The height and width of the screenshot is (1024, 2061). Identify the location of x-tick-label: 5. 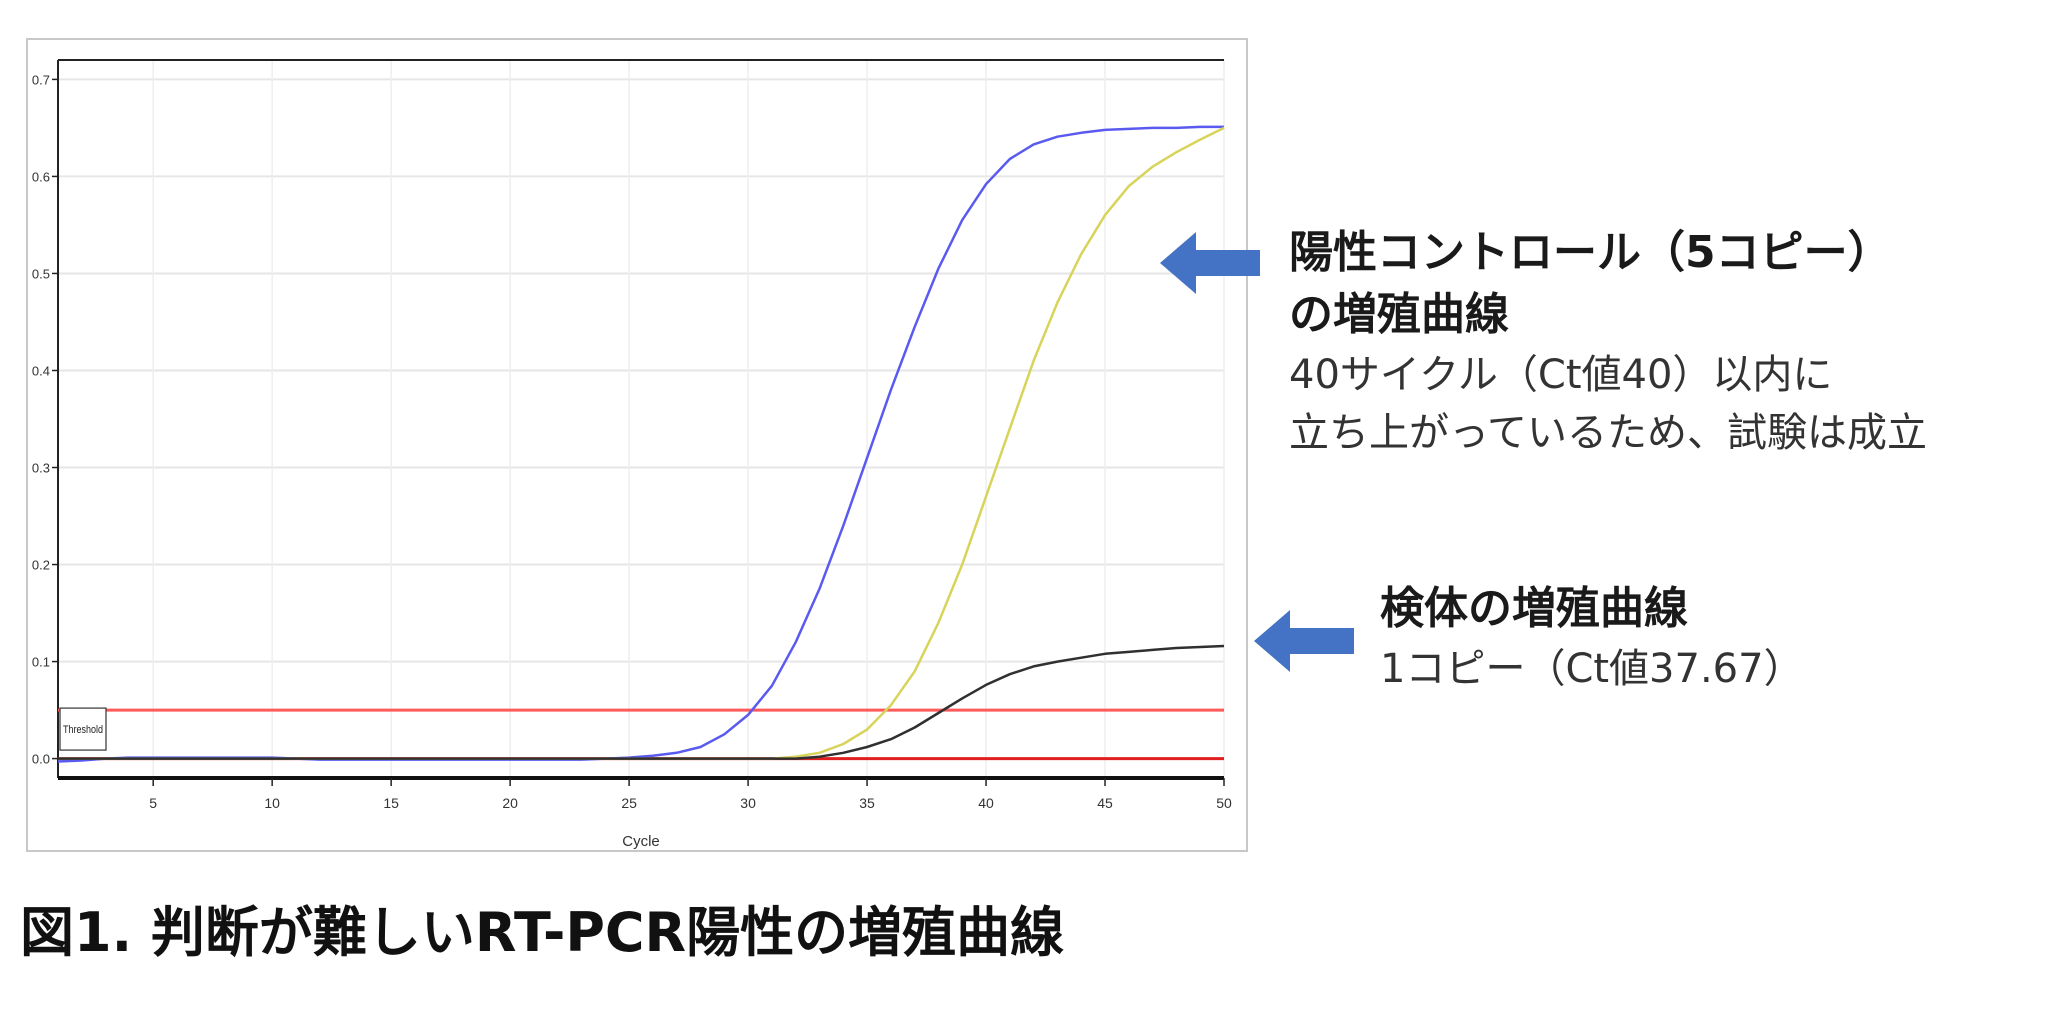
(153, 803).